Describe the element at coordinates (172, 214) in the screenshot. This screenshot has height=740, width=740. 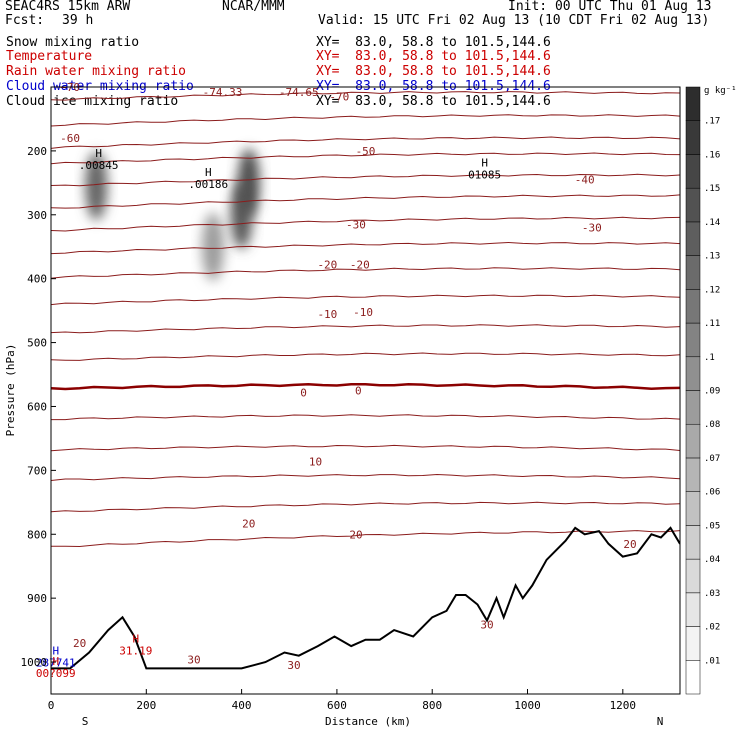
I see `mixing-ratio-shading` at that location.